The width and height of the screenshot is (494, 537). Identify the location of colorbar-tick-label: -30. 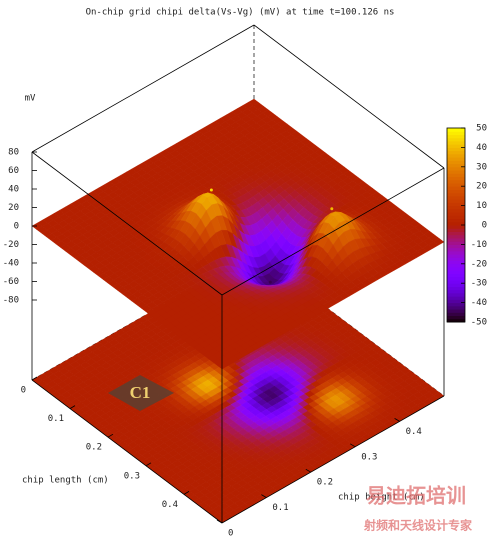
(479, 284).